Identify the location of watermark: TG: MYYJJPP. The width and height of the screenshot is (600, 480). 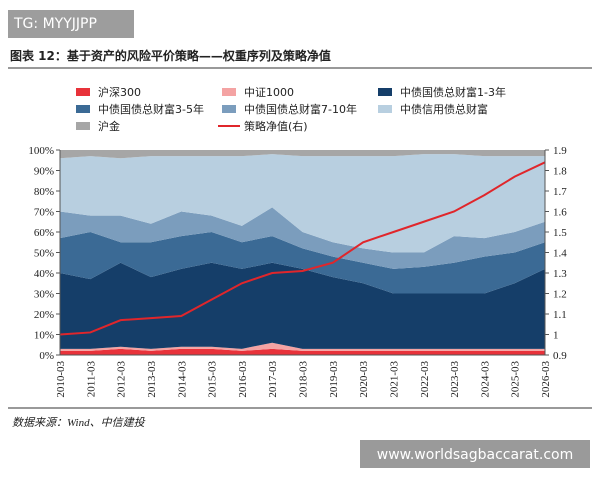
(55, 24).